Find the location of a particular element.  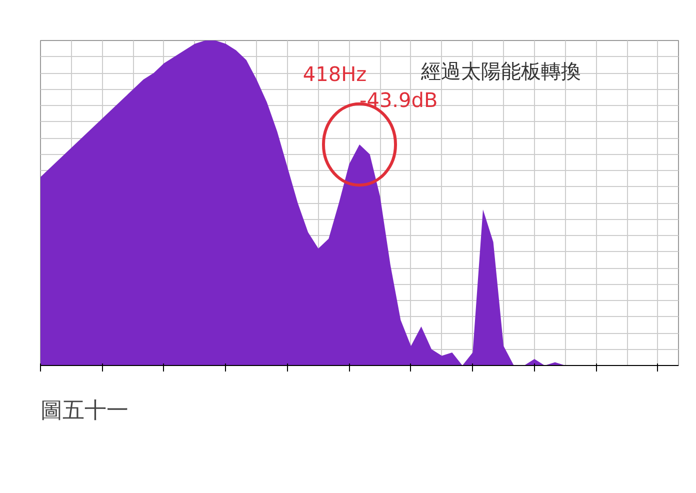

annotation: 經過太陽能板轉換 is located at coordinates (501, 70).